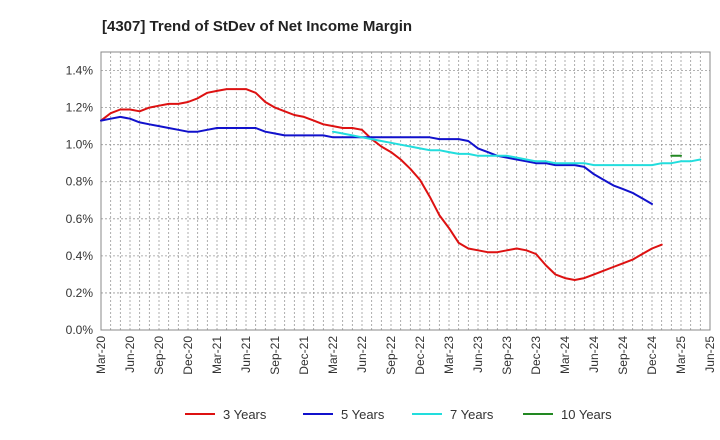  I want to click on legend-label: 3 Years, so click(245, 414).